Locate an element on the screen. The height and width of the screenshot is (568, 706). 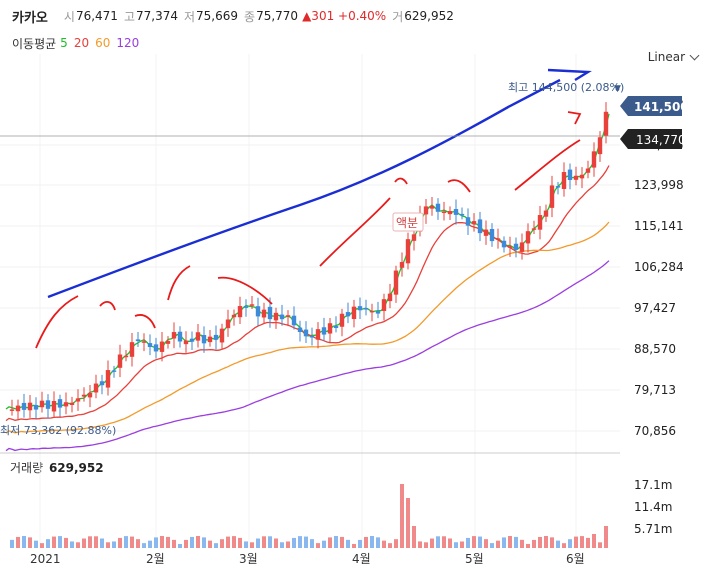
scale-mode-dropdown: Linear is located at coordinates (673, 57).